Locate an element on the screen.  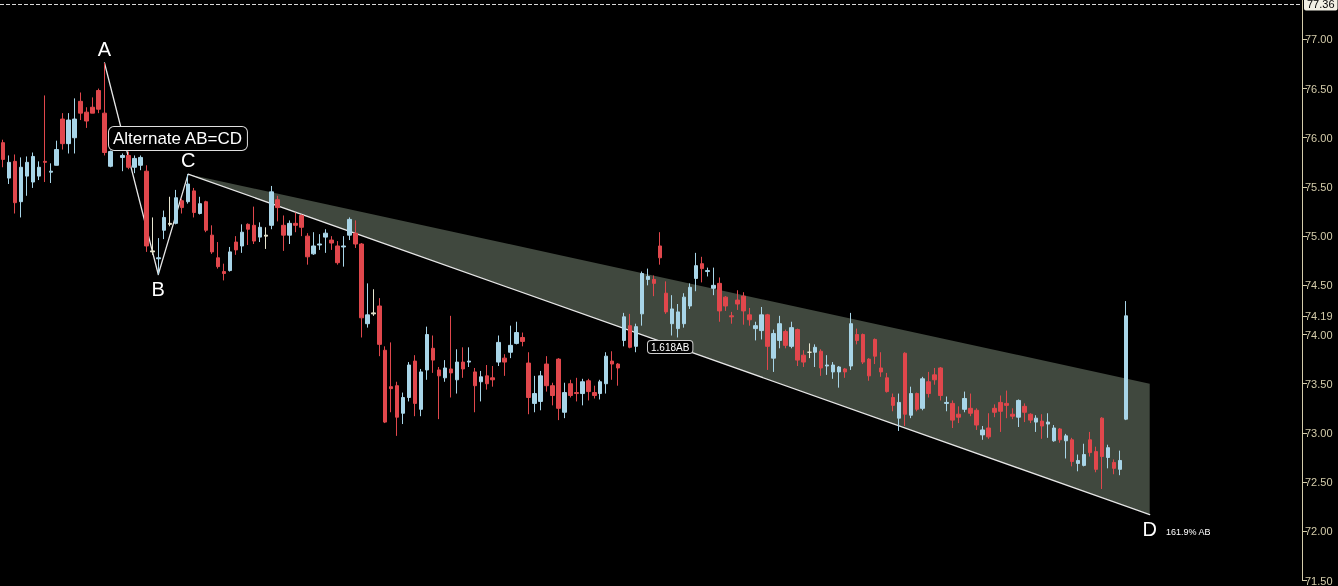
y-tick-label: 75.50 is located at coordinates (1319, 186).